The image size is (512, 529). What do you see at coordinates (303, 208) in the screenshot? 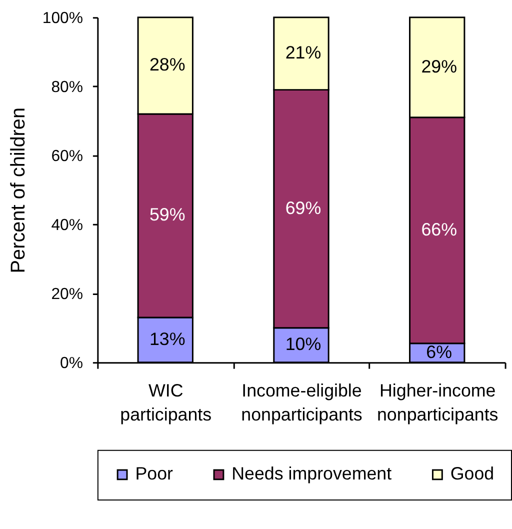
I see `data-label: 69%` at bounding box center [303, 208].